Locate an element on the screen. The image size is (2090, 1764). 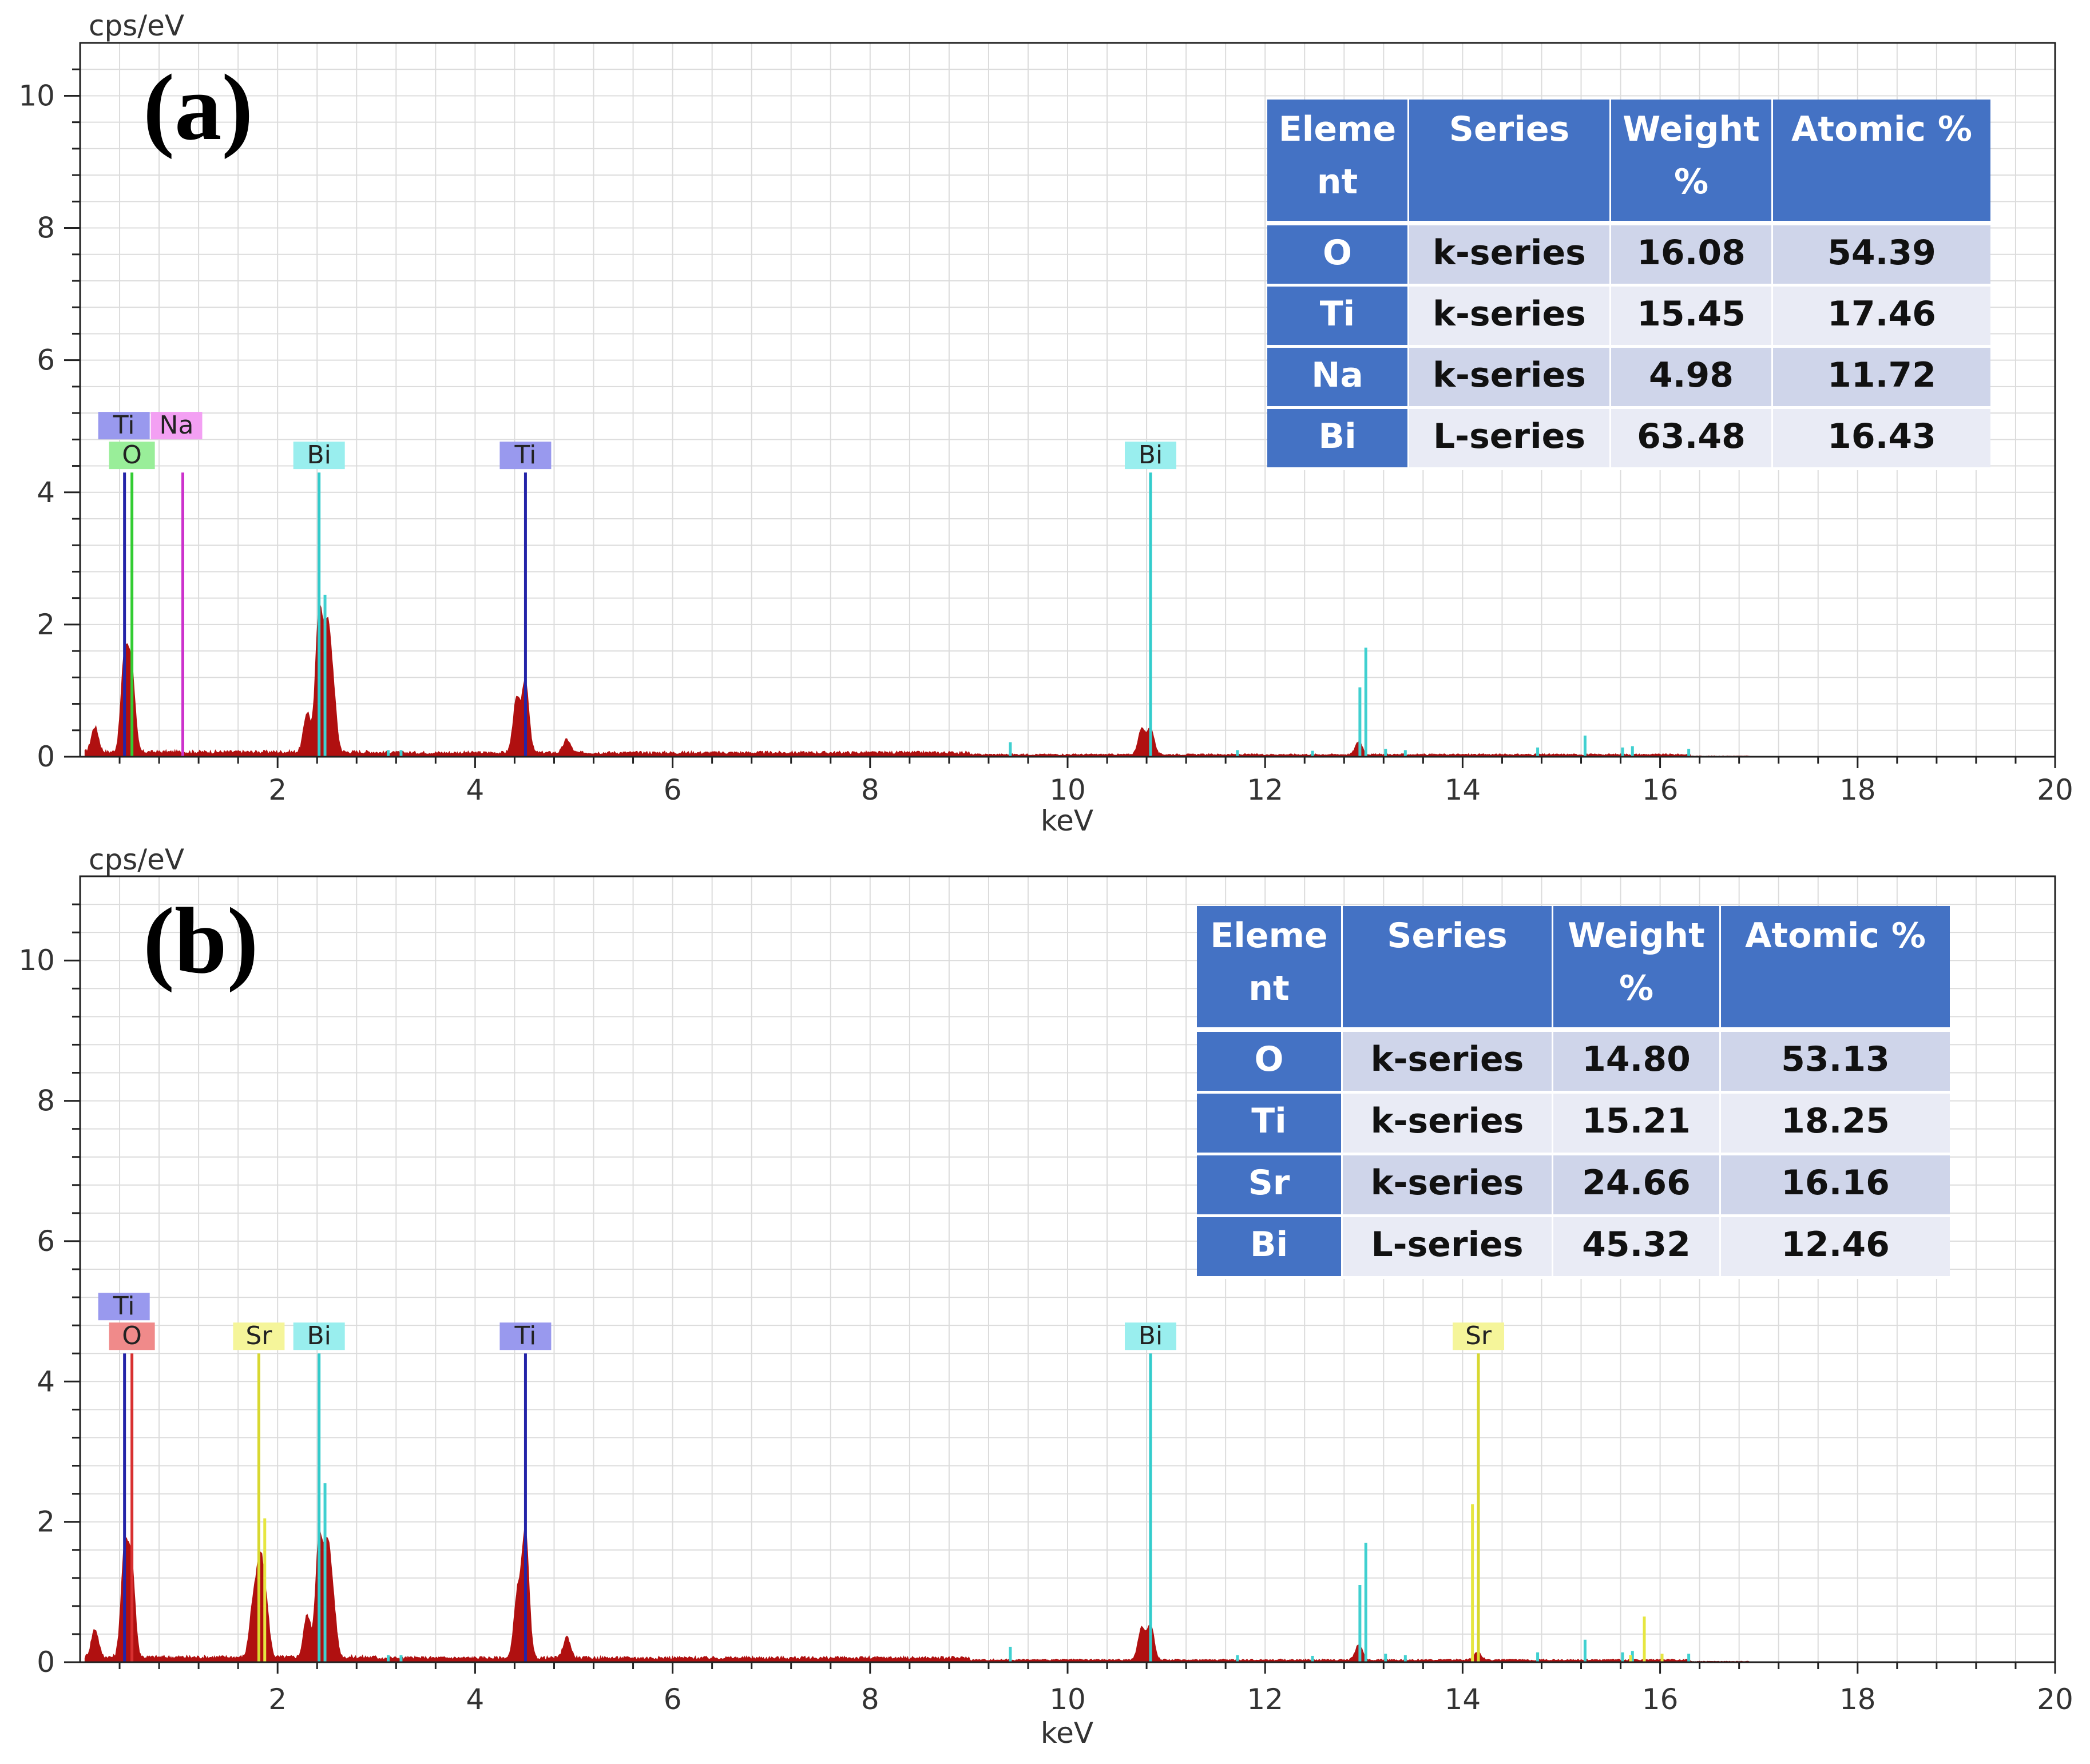
table-value-cell: 15.45 is located at coordinates (1691, 314).